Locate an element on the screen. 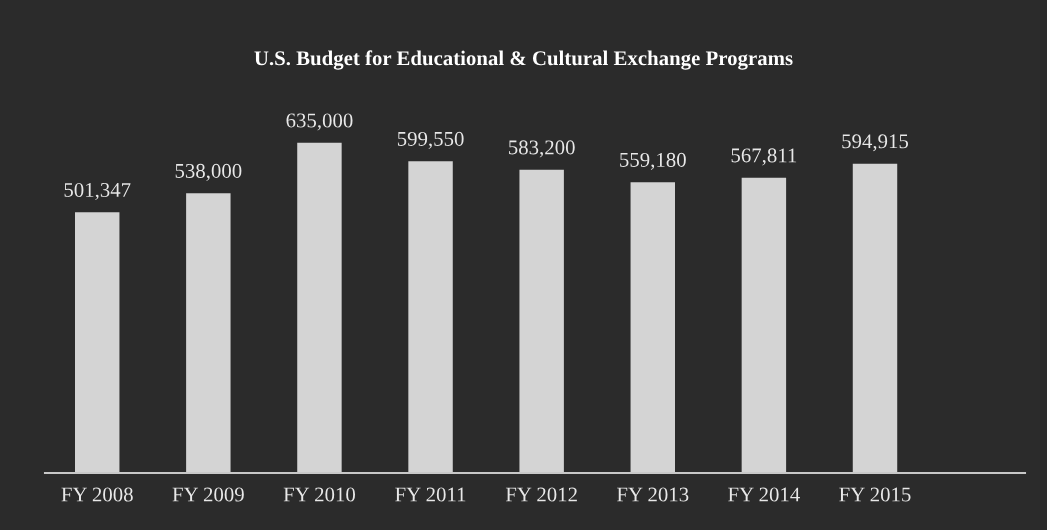 The width and height of the screenshot is (1047, 530). data-label: 559,180 is located at coordinates (653, 161).